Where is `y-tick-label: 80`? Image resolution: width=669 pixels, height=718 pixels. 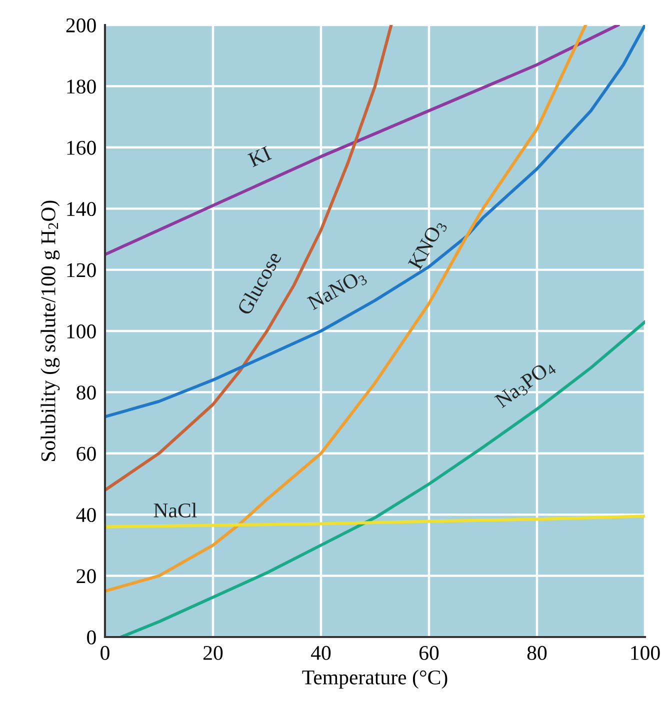
y-tick-label: 80 is located at coordinates (86, 393).